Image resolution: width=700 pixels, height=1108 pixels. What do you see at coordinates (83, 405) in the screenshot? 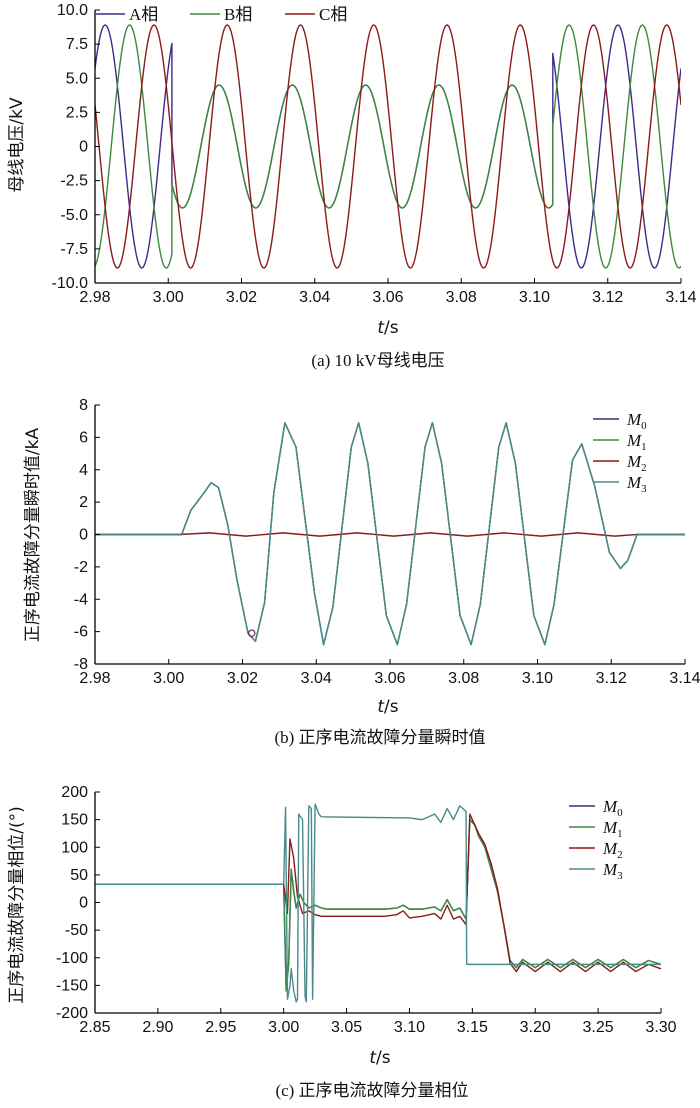
I see `y-tick-label: 8` at bounding box center [83, 405].